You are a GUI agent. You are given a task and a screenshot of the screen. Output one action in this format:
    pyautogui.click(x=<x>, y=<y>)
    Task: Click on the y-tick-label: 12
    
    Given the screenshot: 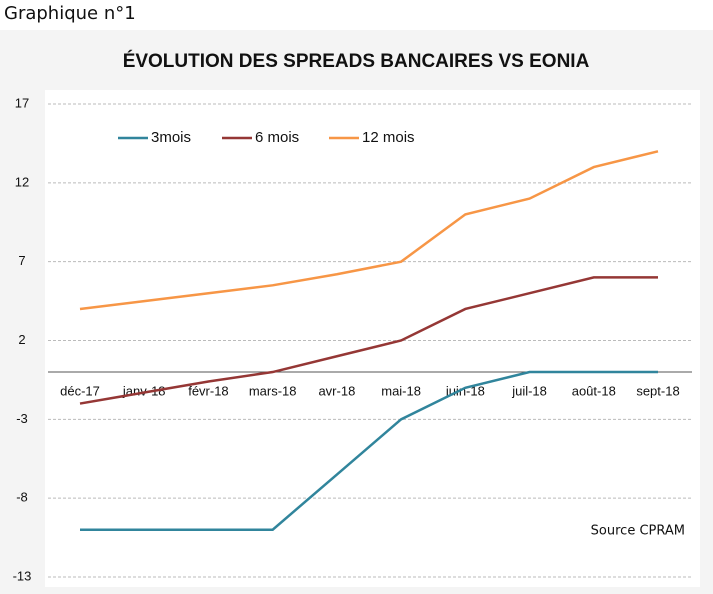 What is the action you would take?
    pyautogui.click(x=22, y=181)
    